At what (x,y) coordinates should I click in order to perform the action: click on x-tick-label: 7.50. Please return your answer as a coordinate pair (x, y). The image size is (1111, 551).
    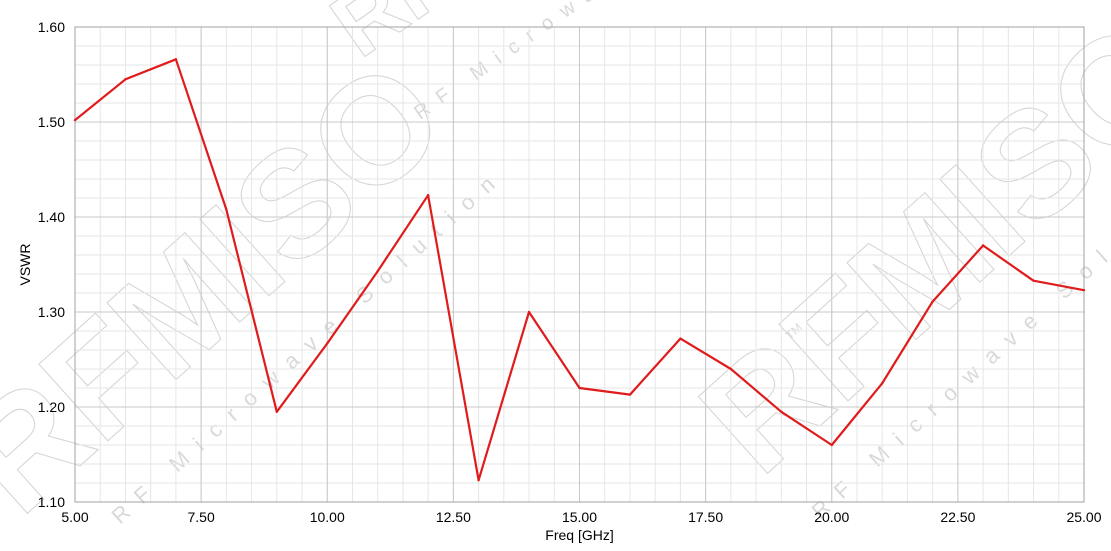
    Looking at the image, I should click on (201, 517).